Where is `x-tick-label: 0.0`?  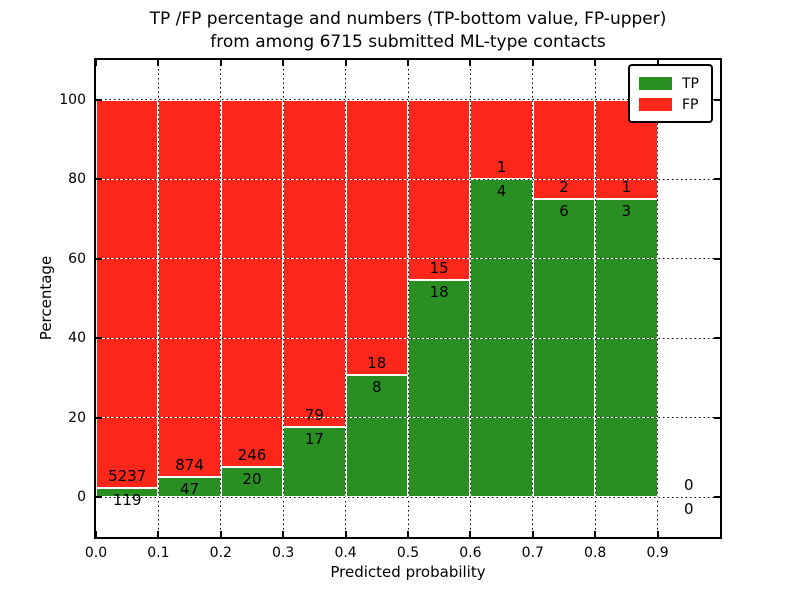
x-tick-label: 0.0 is located at coordinates (96, 553).